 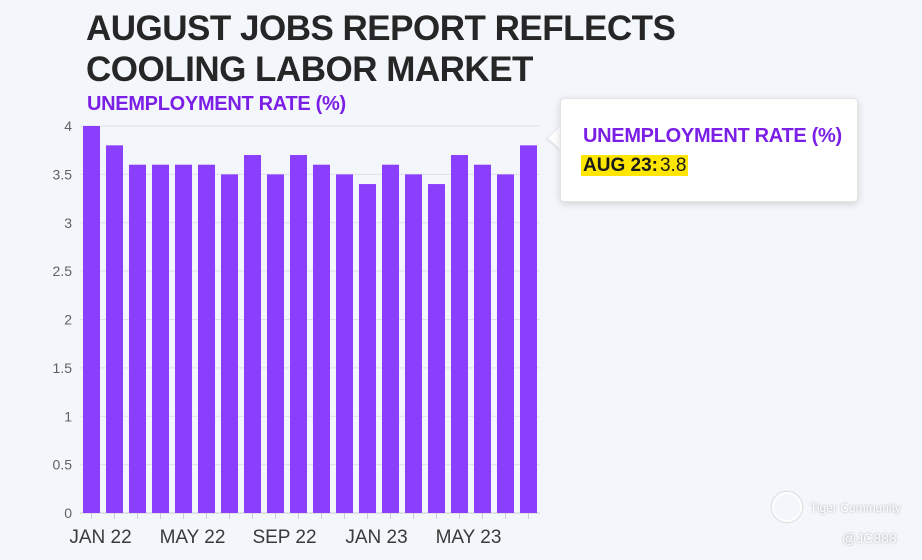 I want to click on y-tick-label: 2.5, so click(x=63, y=271).